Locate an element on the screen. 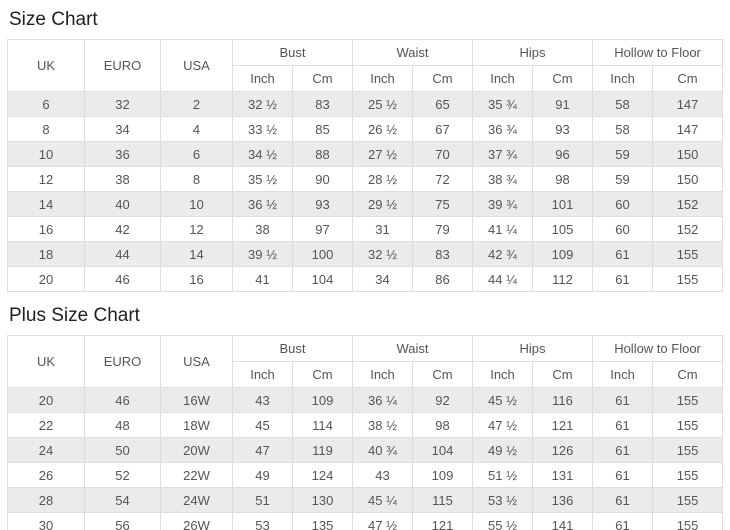 The height and width of the screenshot is (530, 730). size-cell: 52 is located at coordinates (122, 475).